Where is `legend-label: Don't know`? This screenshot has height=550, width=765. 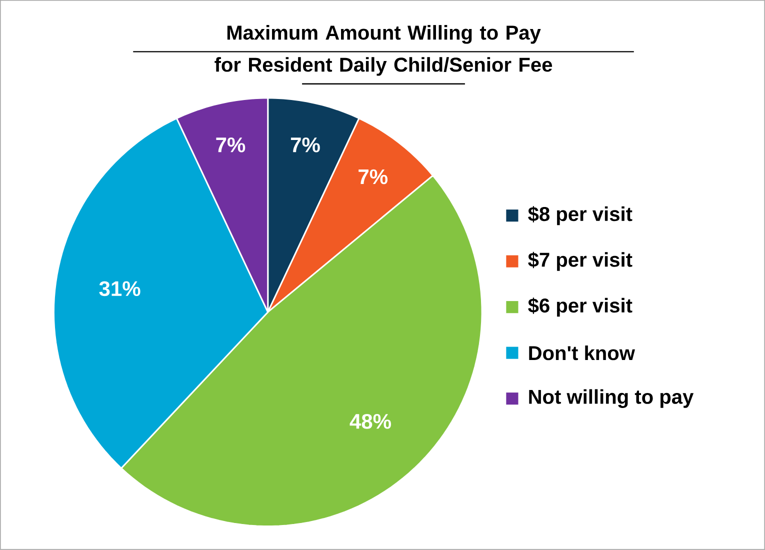
legend-label: Don't know is located at coordinates (582, 353).